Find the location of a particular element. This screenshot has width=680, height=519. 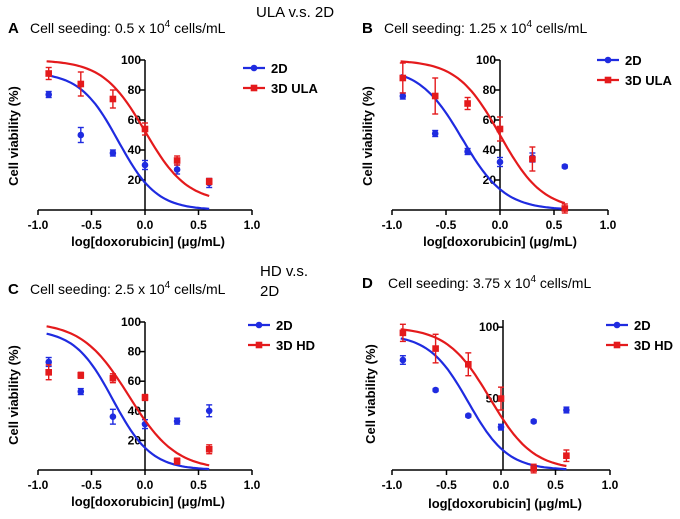

seeding-text: Cell seeding: 0.5 x 10 is located at coordinates (97, 28).